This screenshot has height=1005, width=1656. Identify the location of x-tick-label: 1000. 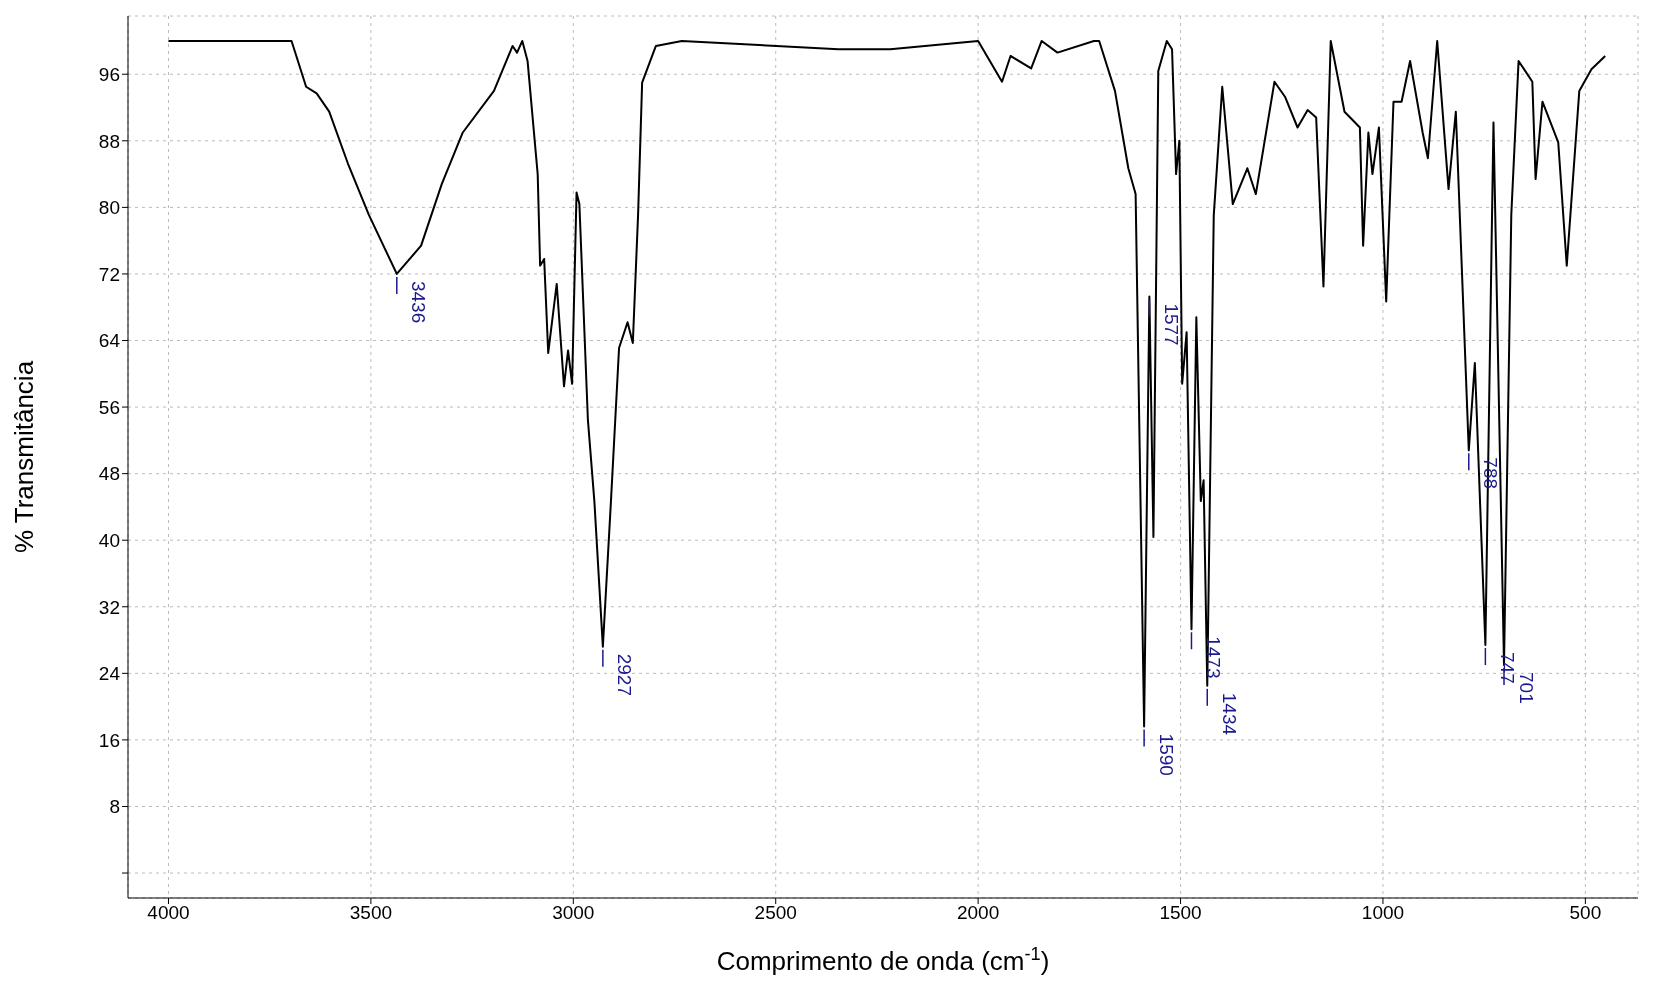
(1383, 913).